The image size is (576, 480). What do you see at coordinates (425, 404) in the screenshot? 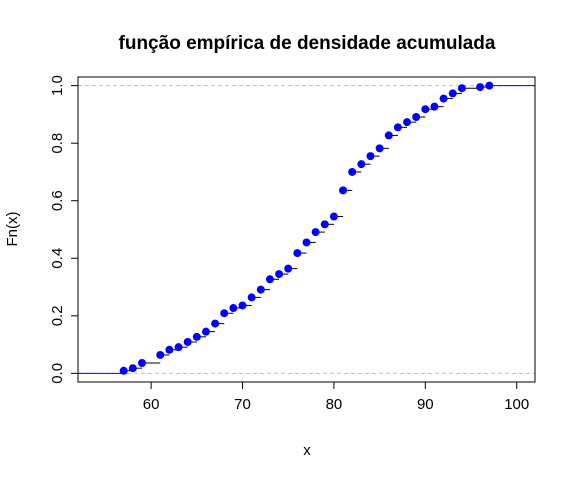
I see `x-tick-label: 90` at bounding box center [425, 404].